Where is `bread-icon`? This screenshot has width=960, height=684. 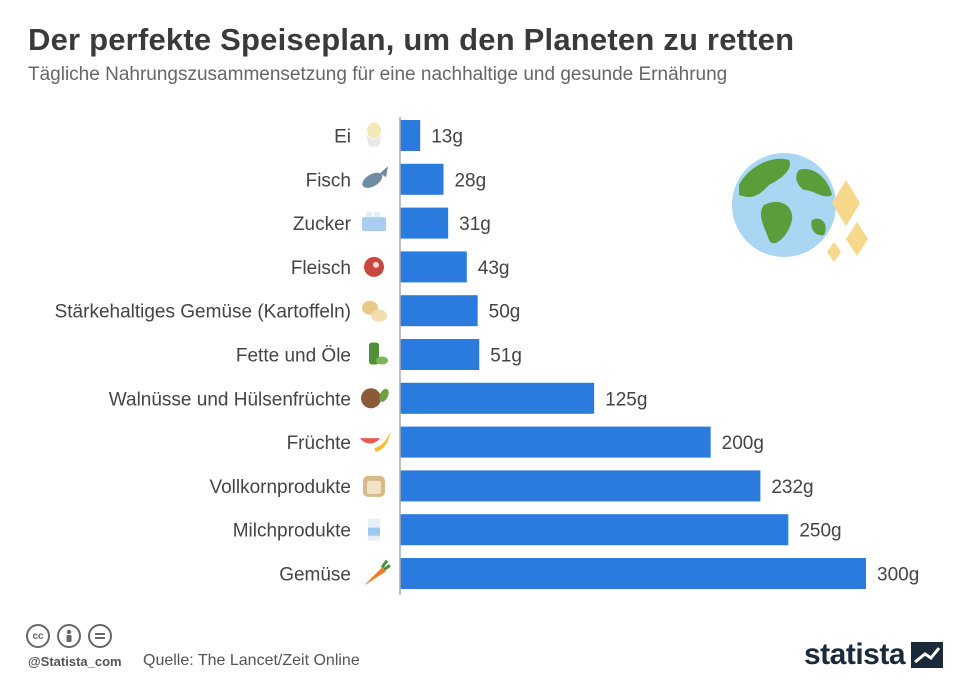 bread-icon is located at coordinates (374, 486).